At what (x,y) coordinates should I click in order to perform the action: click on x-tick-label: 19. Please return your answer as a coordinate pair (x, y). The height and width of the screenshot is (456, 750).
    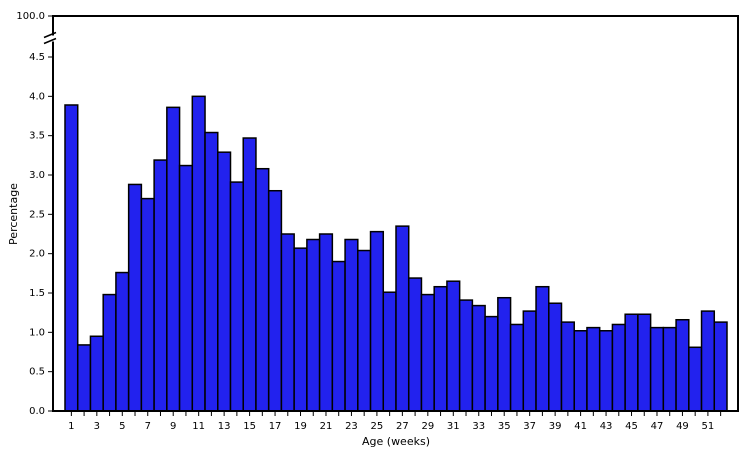
    Looking at the image, I should click on (300, 426).